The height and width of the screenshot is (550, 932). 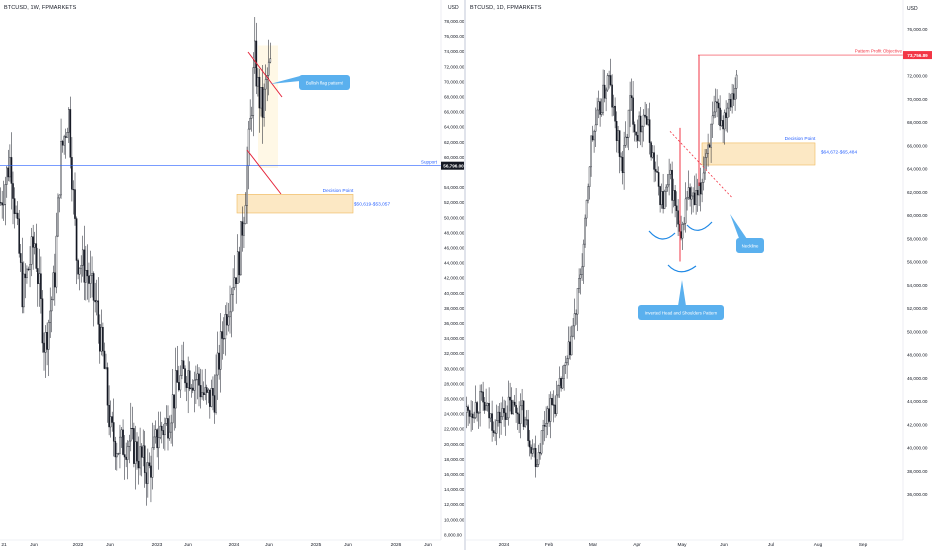 What do you see at coordinates (682, 268) in the screenshot?
I see `head-arc` at bounding box center [682, 268].